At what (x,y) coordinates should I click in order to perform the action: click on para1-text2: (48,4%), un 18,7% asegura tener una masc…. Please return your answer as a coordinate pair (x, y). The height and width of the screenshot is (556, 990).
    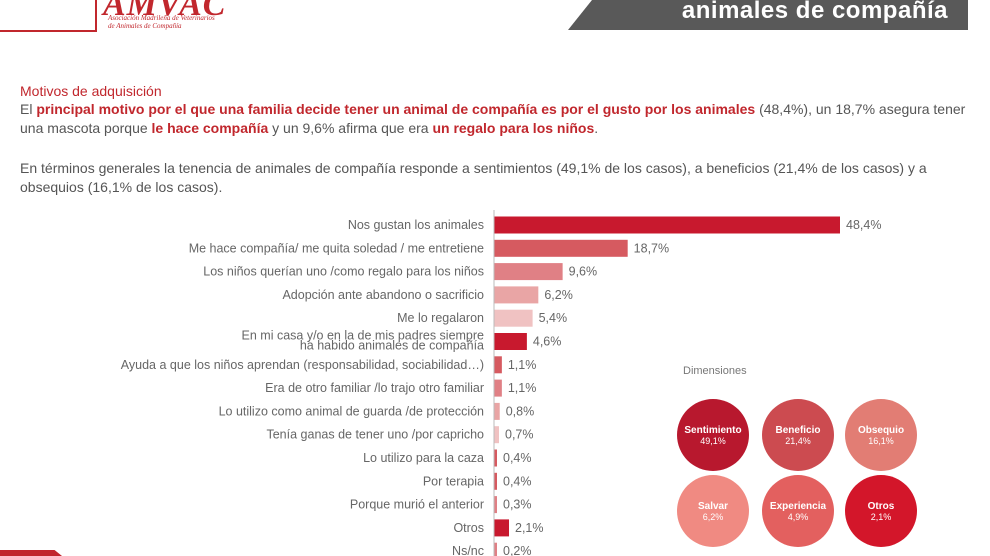
    Looking at the image, I should click on (493, 118).